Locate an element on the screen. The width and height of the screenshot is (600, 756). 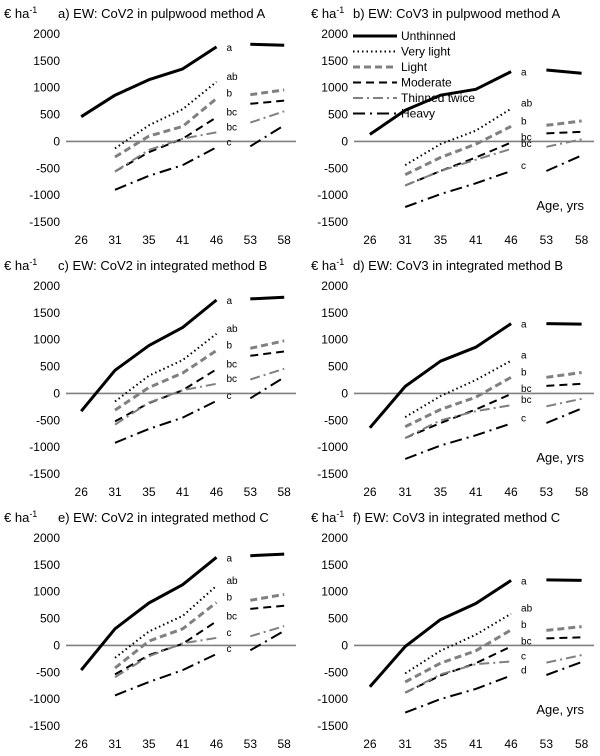
x-tick-label: 35 is located at coordinates (149, 744).